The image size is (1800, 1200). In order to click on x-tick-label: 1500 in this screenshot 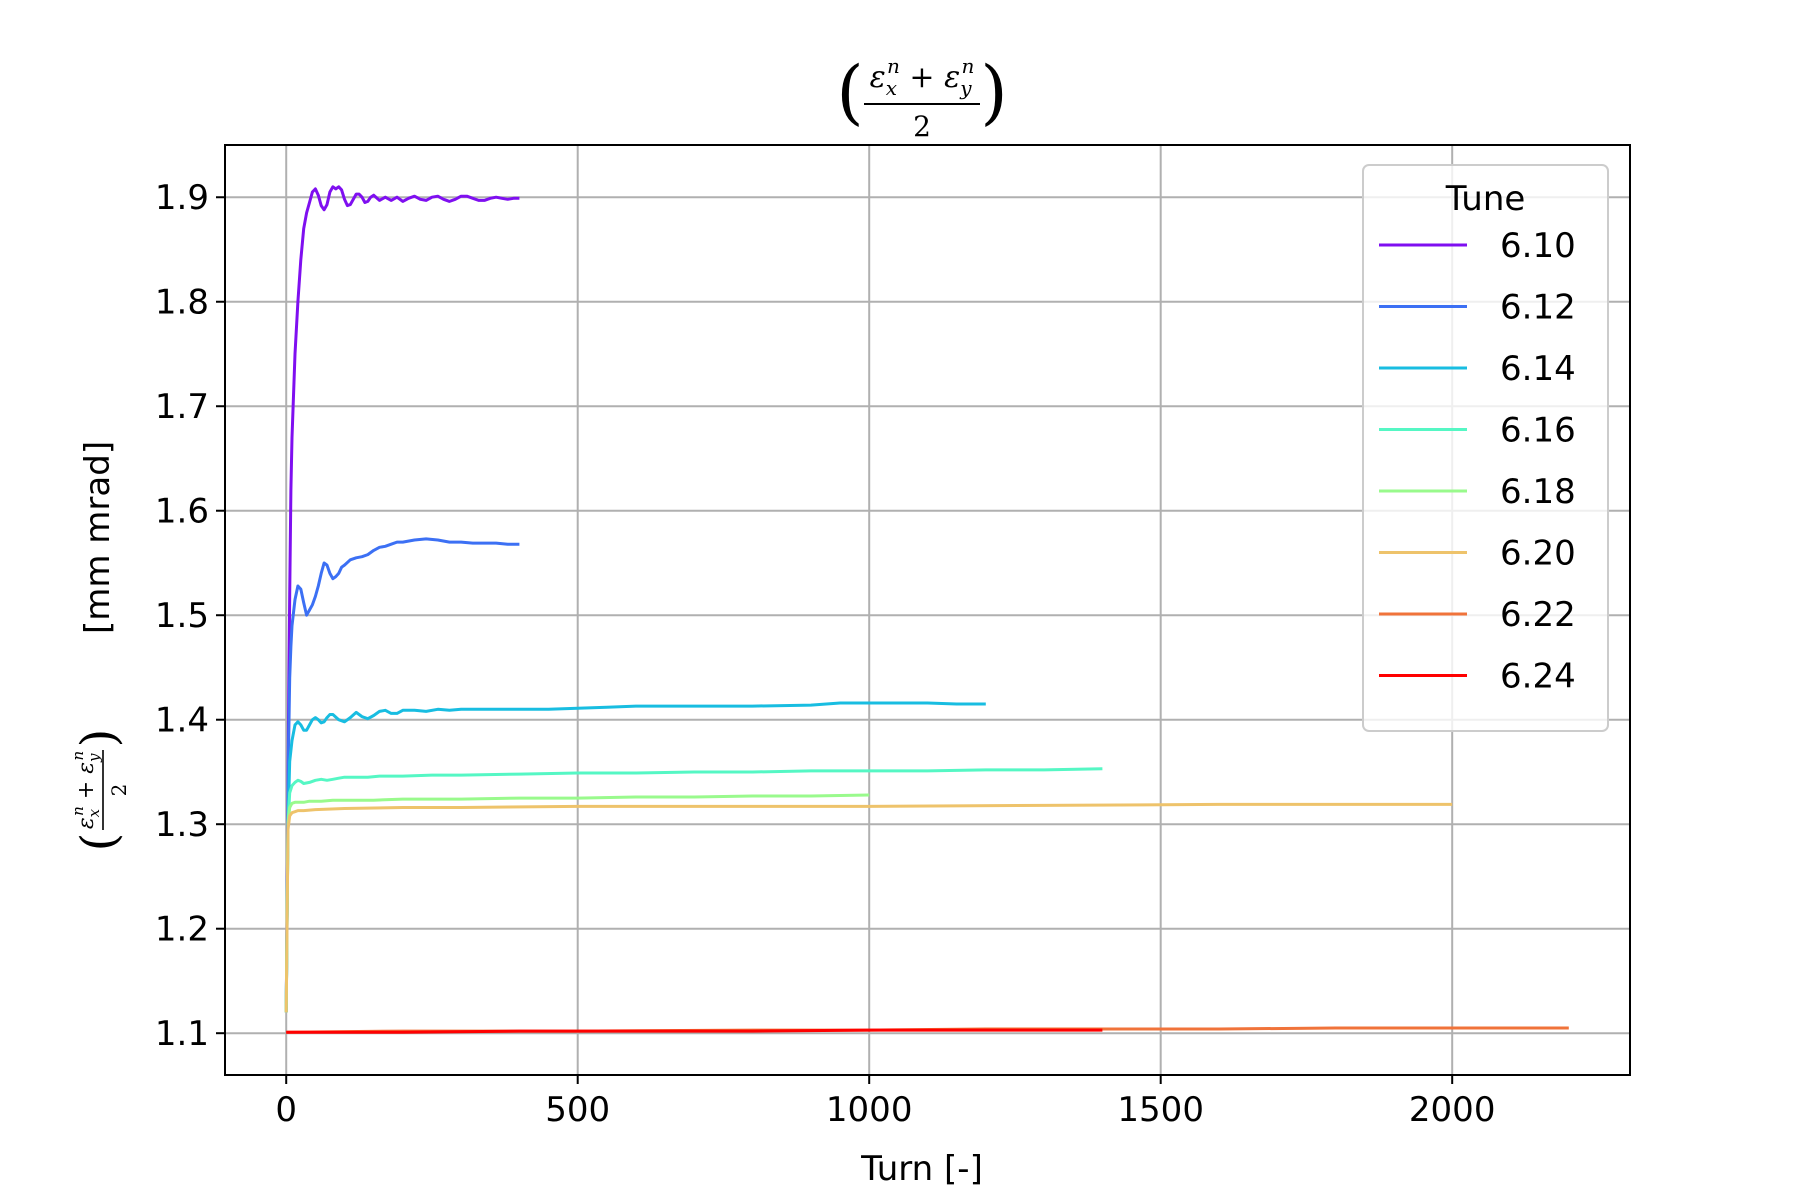, I will do `click(1160, 1110)`.